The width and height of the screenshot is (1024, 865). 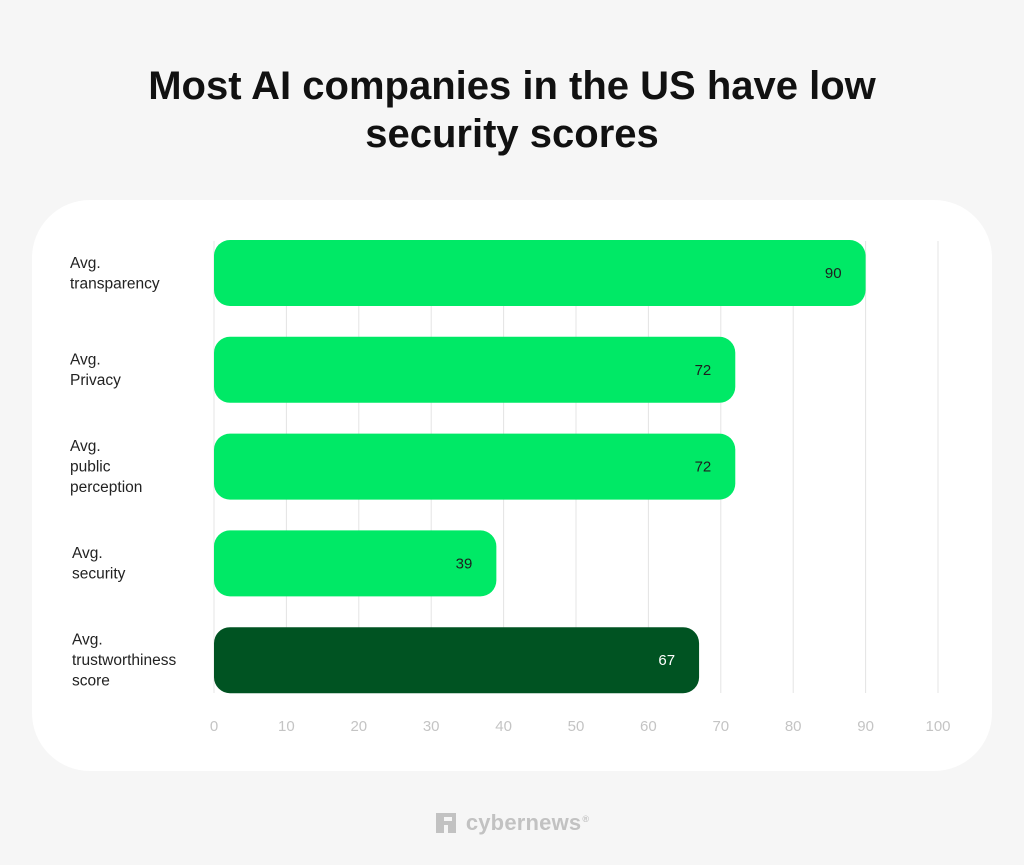 I want to click on x-tick-label: 90, so click(x=865, y=726).